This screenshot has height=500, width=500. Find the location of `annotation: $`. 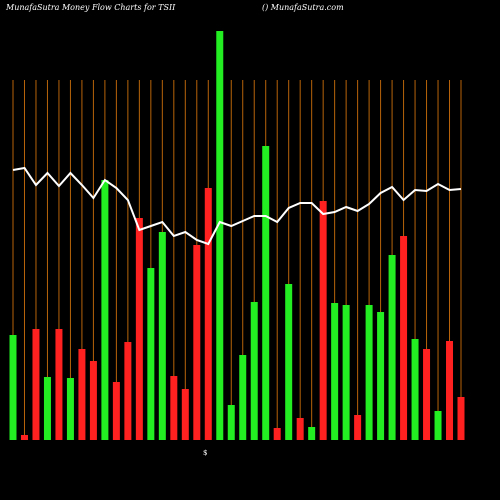

annotation: $ is located at coordinates (205, 453).